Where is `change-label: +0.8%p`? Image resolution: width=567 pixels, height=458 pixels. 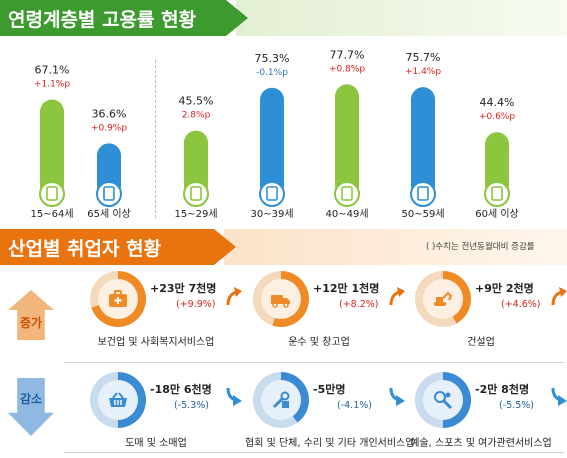 change-label: +0.8%p is located at coordinates (347, 69).